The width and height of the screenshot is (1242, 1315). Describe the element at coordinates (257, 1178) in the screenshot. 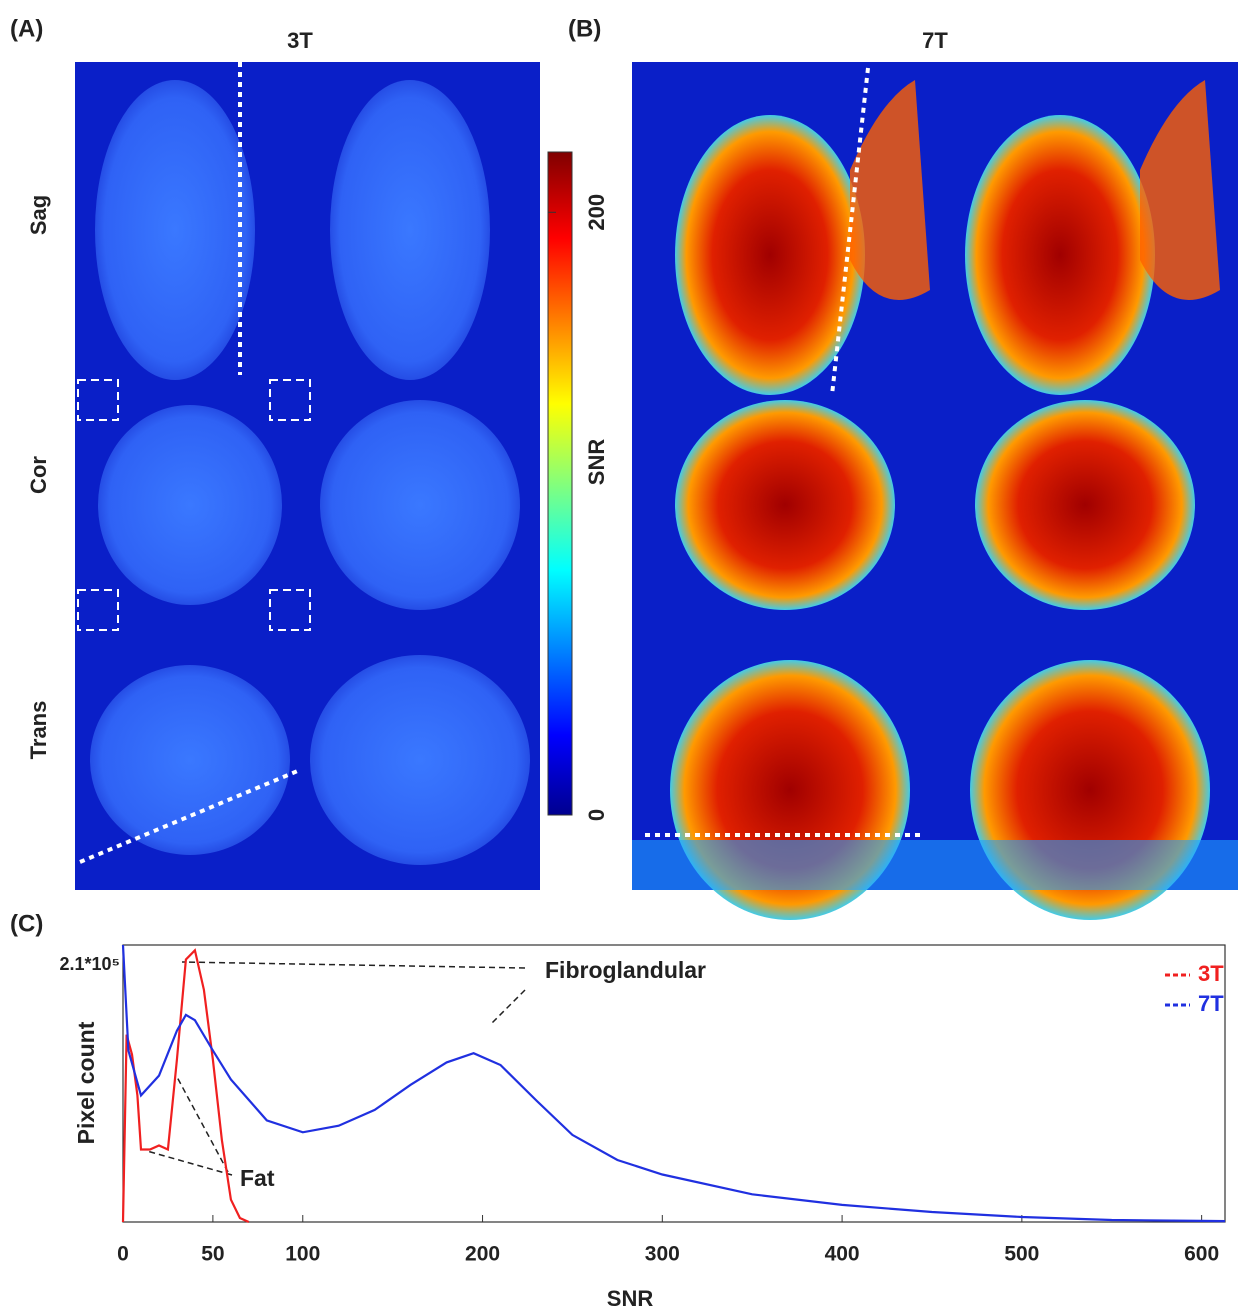

I see `annotation: Fat` at that location.